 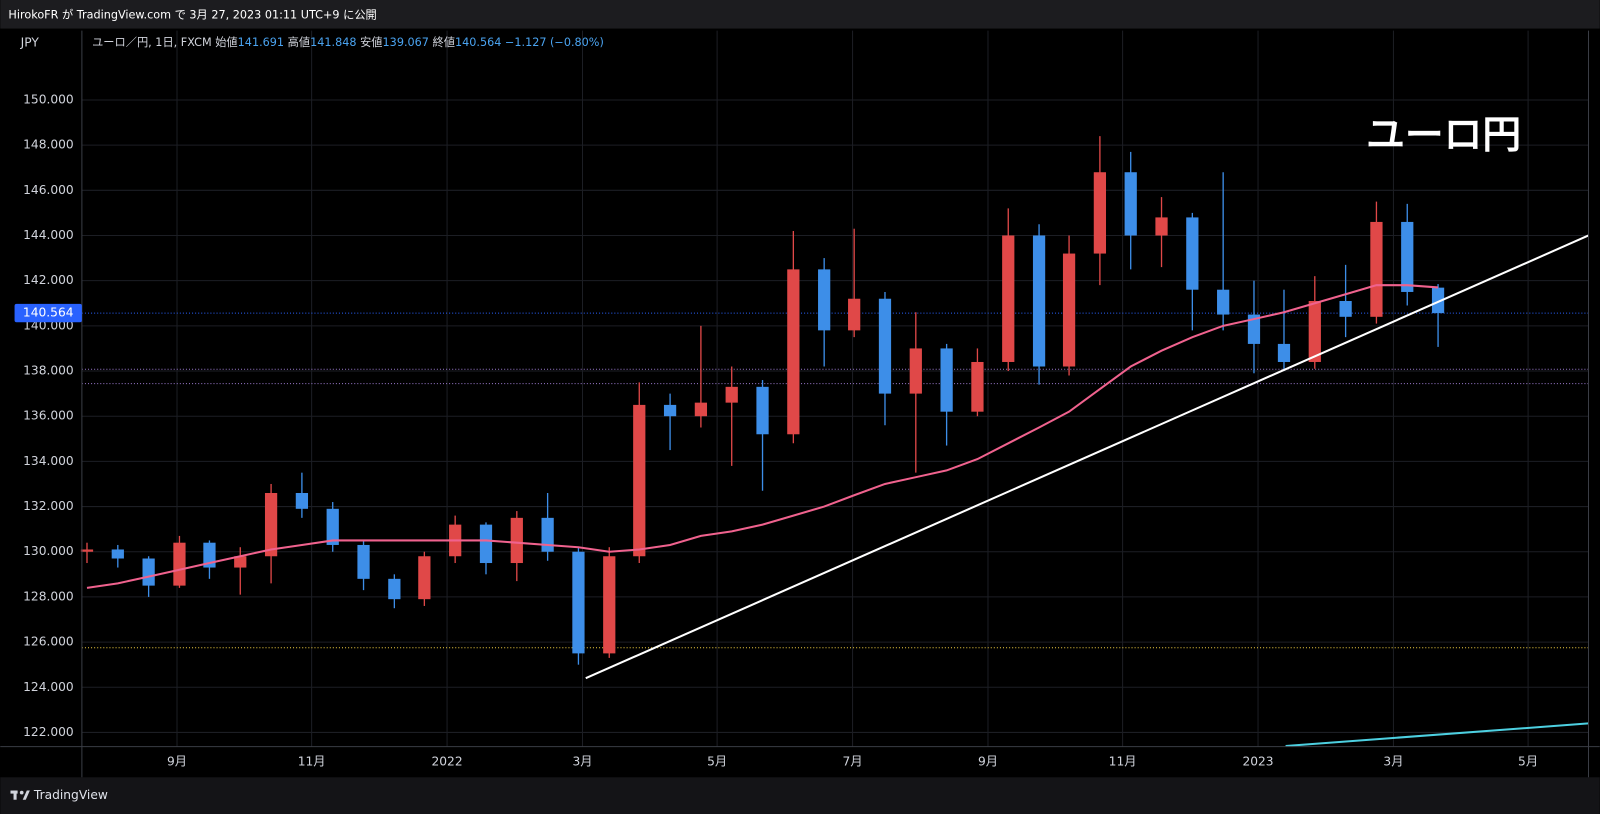 I want to click on brand-name: TradingView, so click(x=70, y=795).